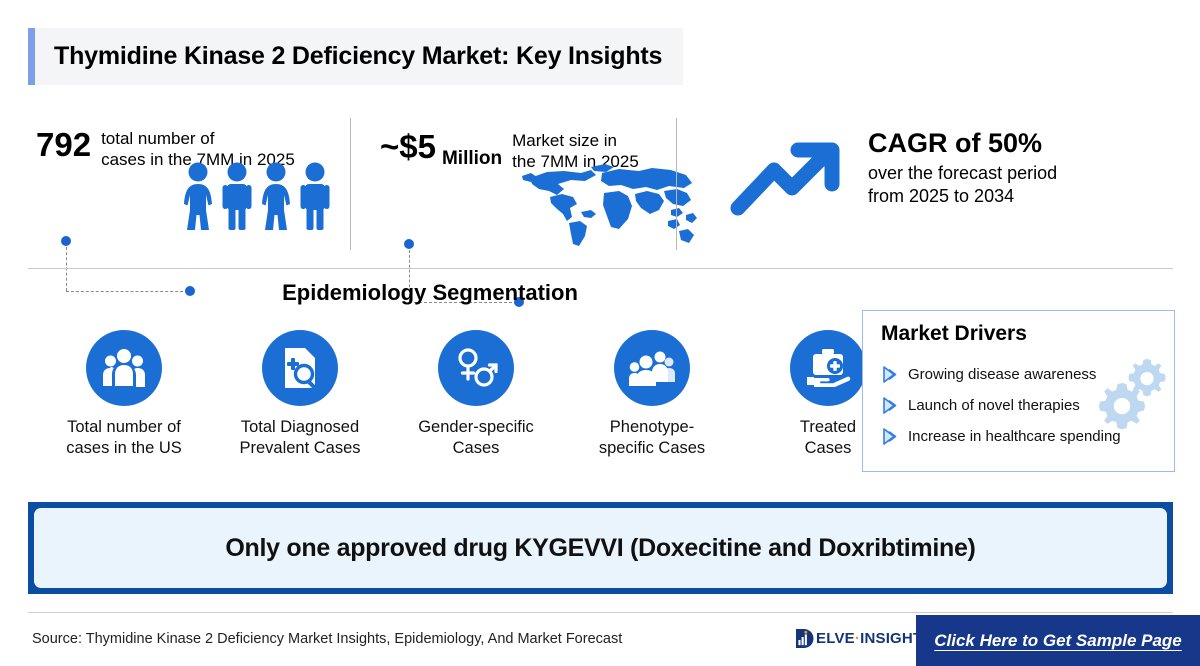 This screenshot has width=1200, height=666. Describe the element at coordinates (652, 437) in the screenshot. I see `epi-item-label: Phenotype- specific Cases` at that location.